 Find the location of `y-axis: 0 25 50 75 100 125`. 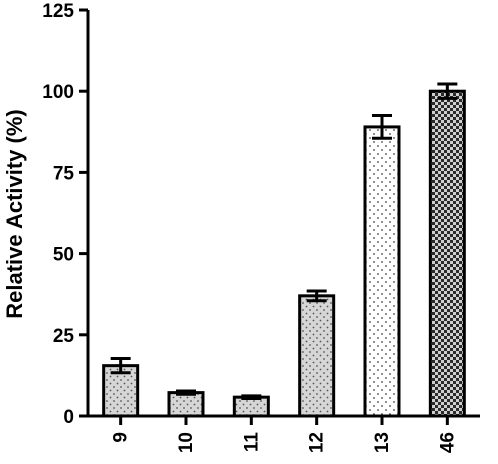

y-axis: 0 25 50 75 100 125 is located at coordinates (66, 214).